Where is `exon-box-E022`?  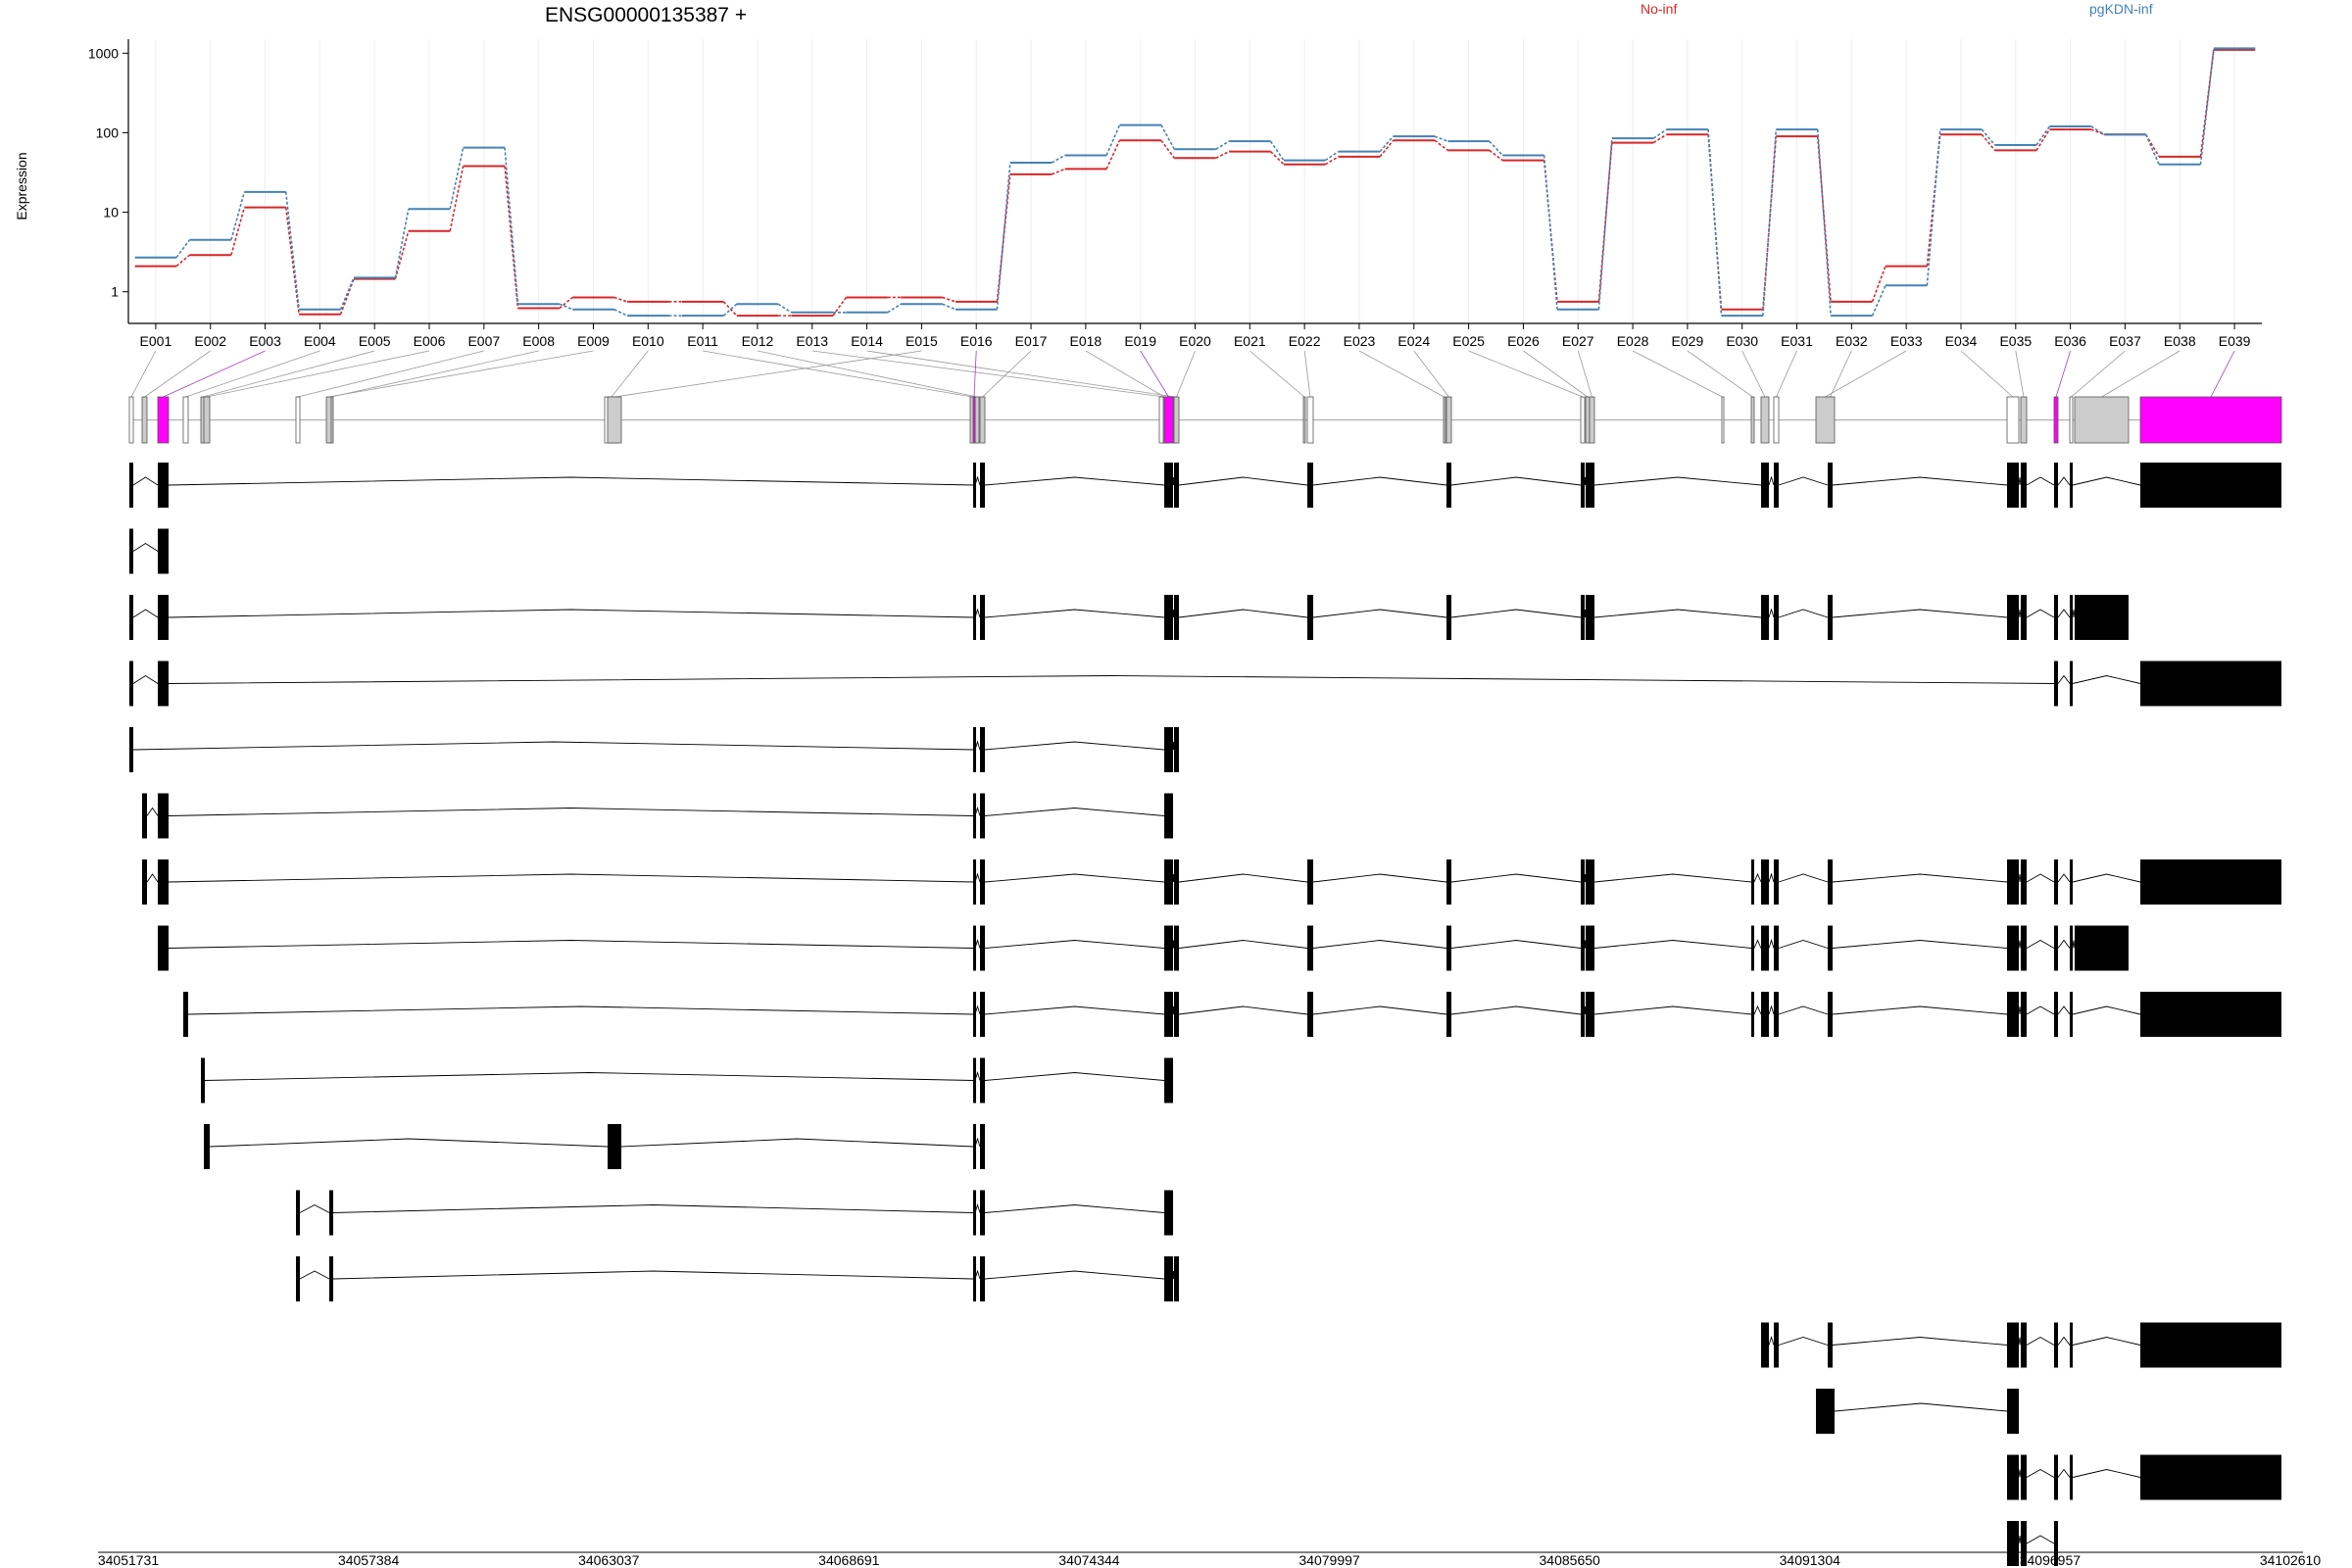 exon-box-E022 is located at coordinates (1310, 420).